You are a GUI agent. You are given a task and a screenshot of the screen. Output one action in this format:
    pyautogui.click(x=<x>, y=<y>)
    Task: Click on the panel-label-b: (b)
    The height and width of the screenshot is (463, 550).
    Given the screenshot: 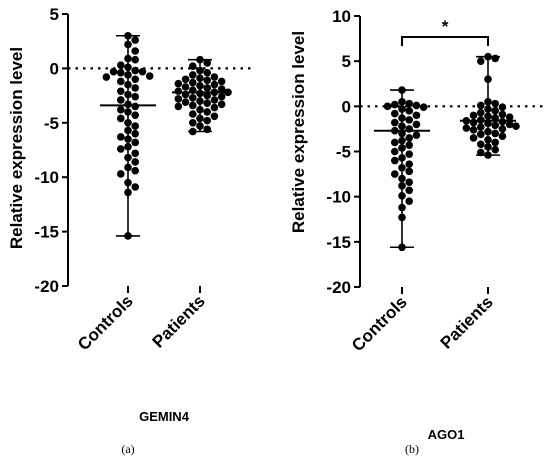 What is the action you would take?
    pyautogui.click(x=412, y=449)
    